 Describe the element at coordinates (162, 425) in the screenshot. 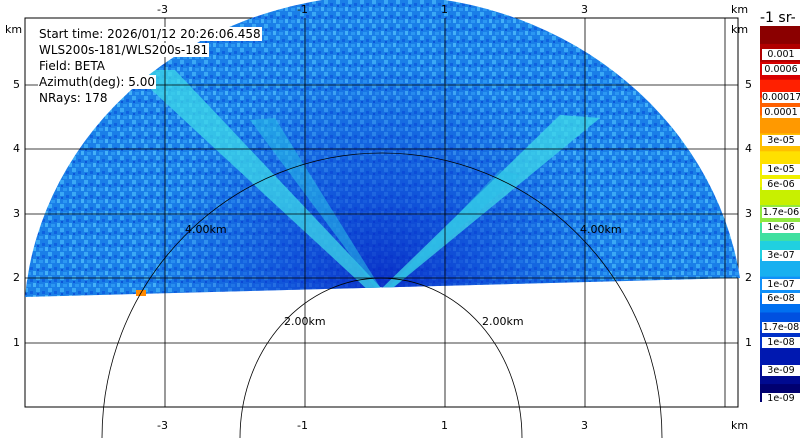

I see `x-tick-bottom: -3` at that location.